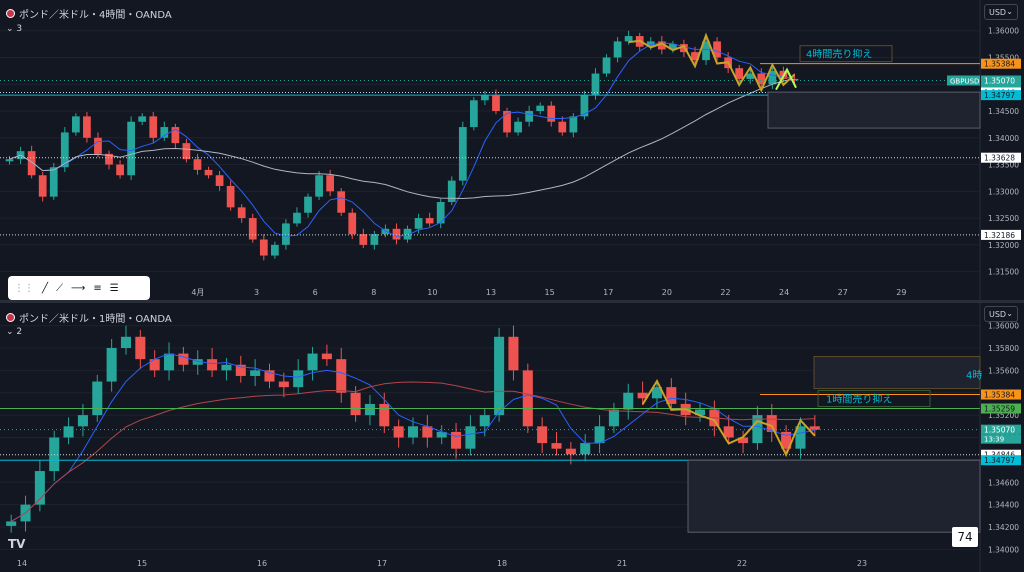 The width and height of the screenshot is (1024, 572). I want to click on support-zone-box, so click(834, 496).